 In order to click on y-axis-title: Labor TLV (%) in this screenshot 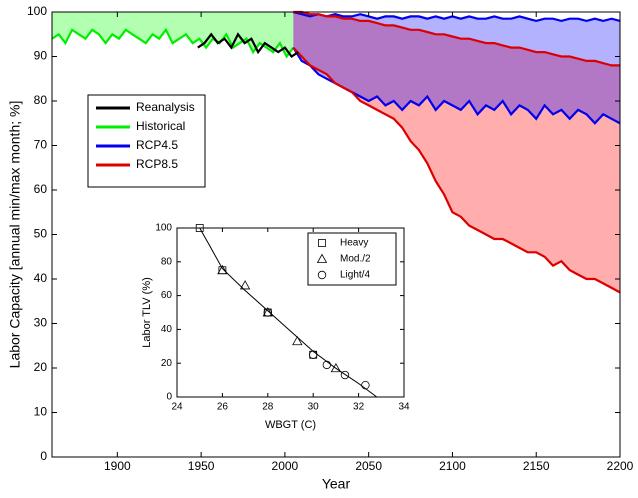, I will do `click(147, 312)`.